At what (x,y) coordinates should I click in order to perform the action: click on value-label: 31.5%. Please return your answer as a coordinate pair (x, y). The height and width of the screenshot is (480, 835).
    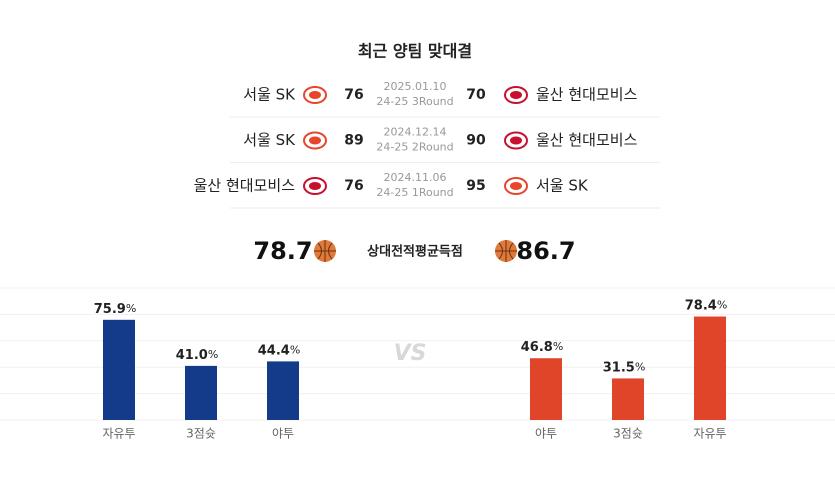
    Looking at the image, I should click on (624, 367).